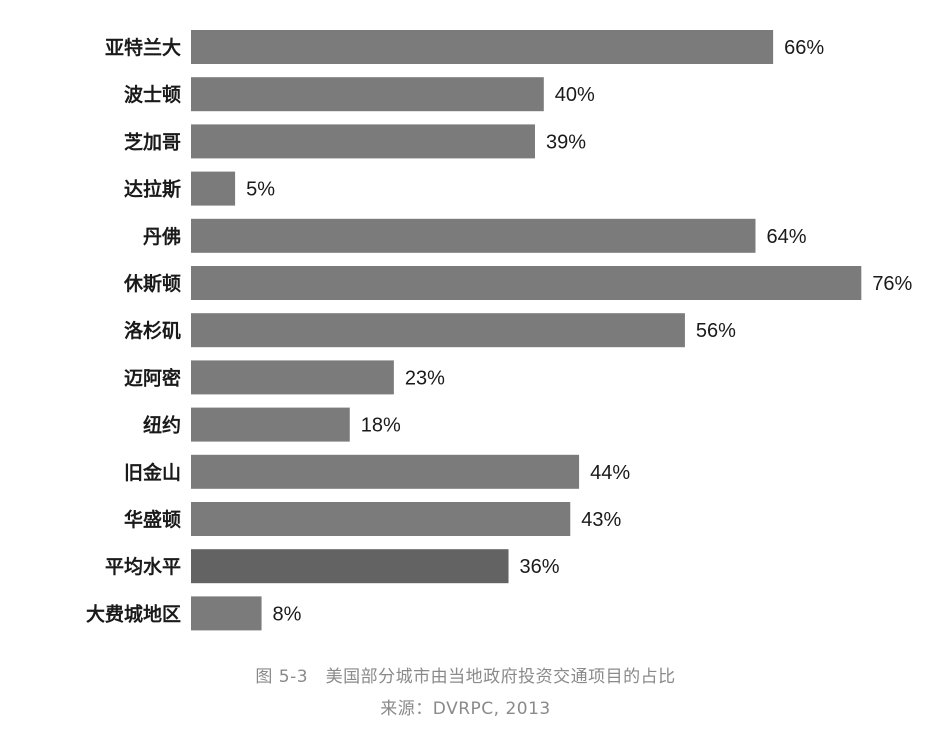  I want to click on category-label: 休斯顿, so click(152, 283).